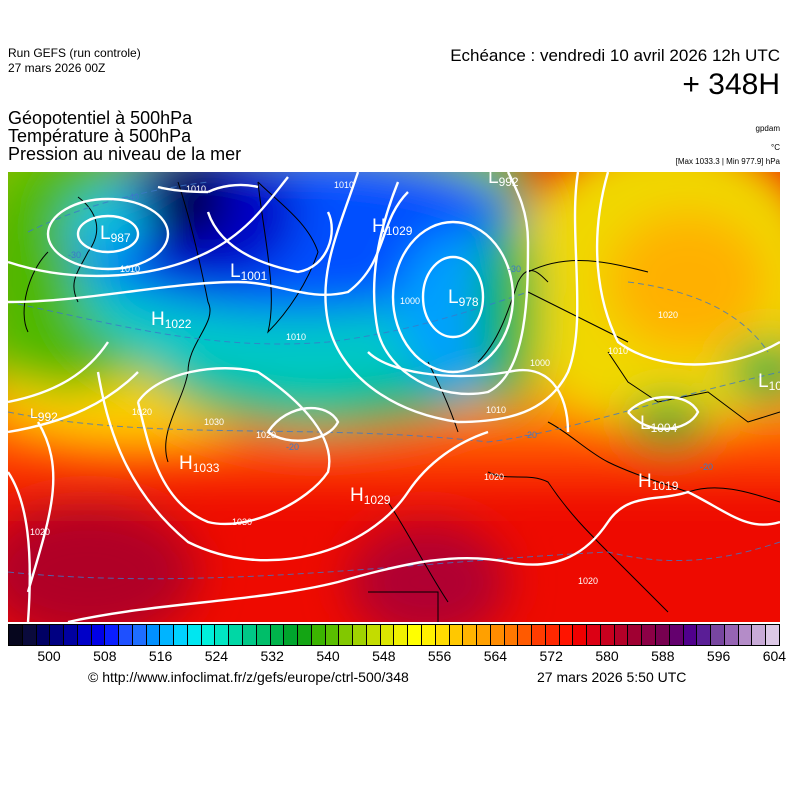 The width and height of the screenshot is (788, 789). What do you see at coordinates (272, 656) in the screenshot?
I see `color-scale-tick-label: 532` at bounding box center [272, 656].